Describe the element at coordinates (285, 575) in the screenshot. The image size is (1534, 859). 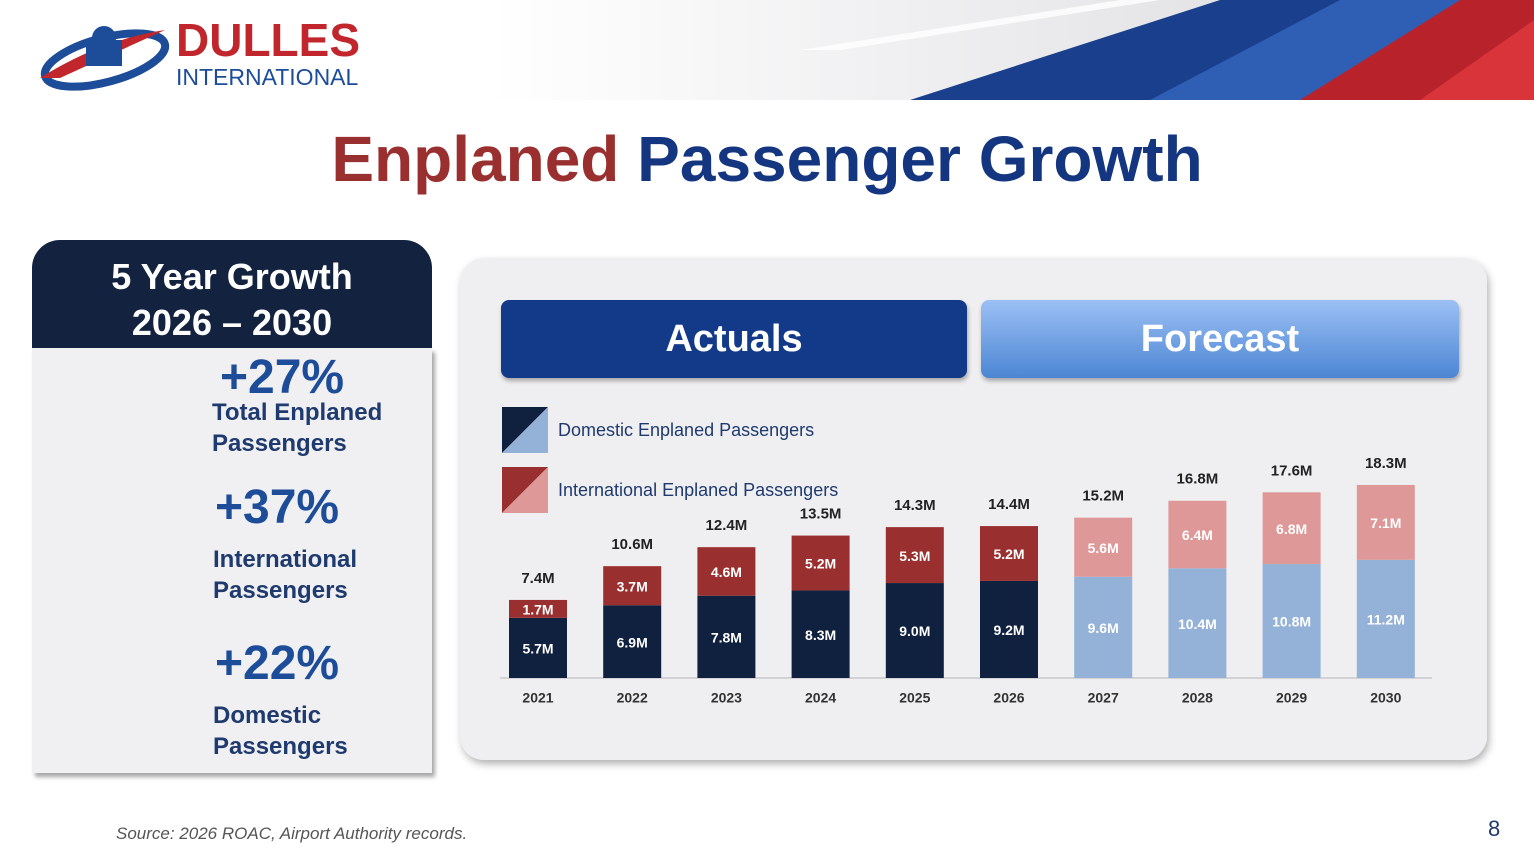
I see `stat-label: International Passengers` at that location.